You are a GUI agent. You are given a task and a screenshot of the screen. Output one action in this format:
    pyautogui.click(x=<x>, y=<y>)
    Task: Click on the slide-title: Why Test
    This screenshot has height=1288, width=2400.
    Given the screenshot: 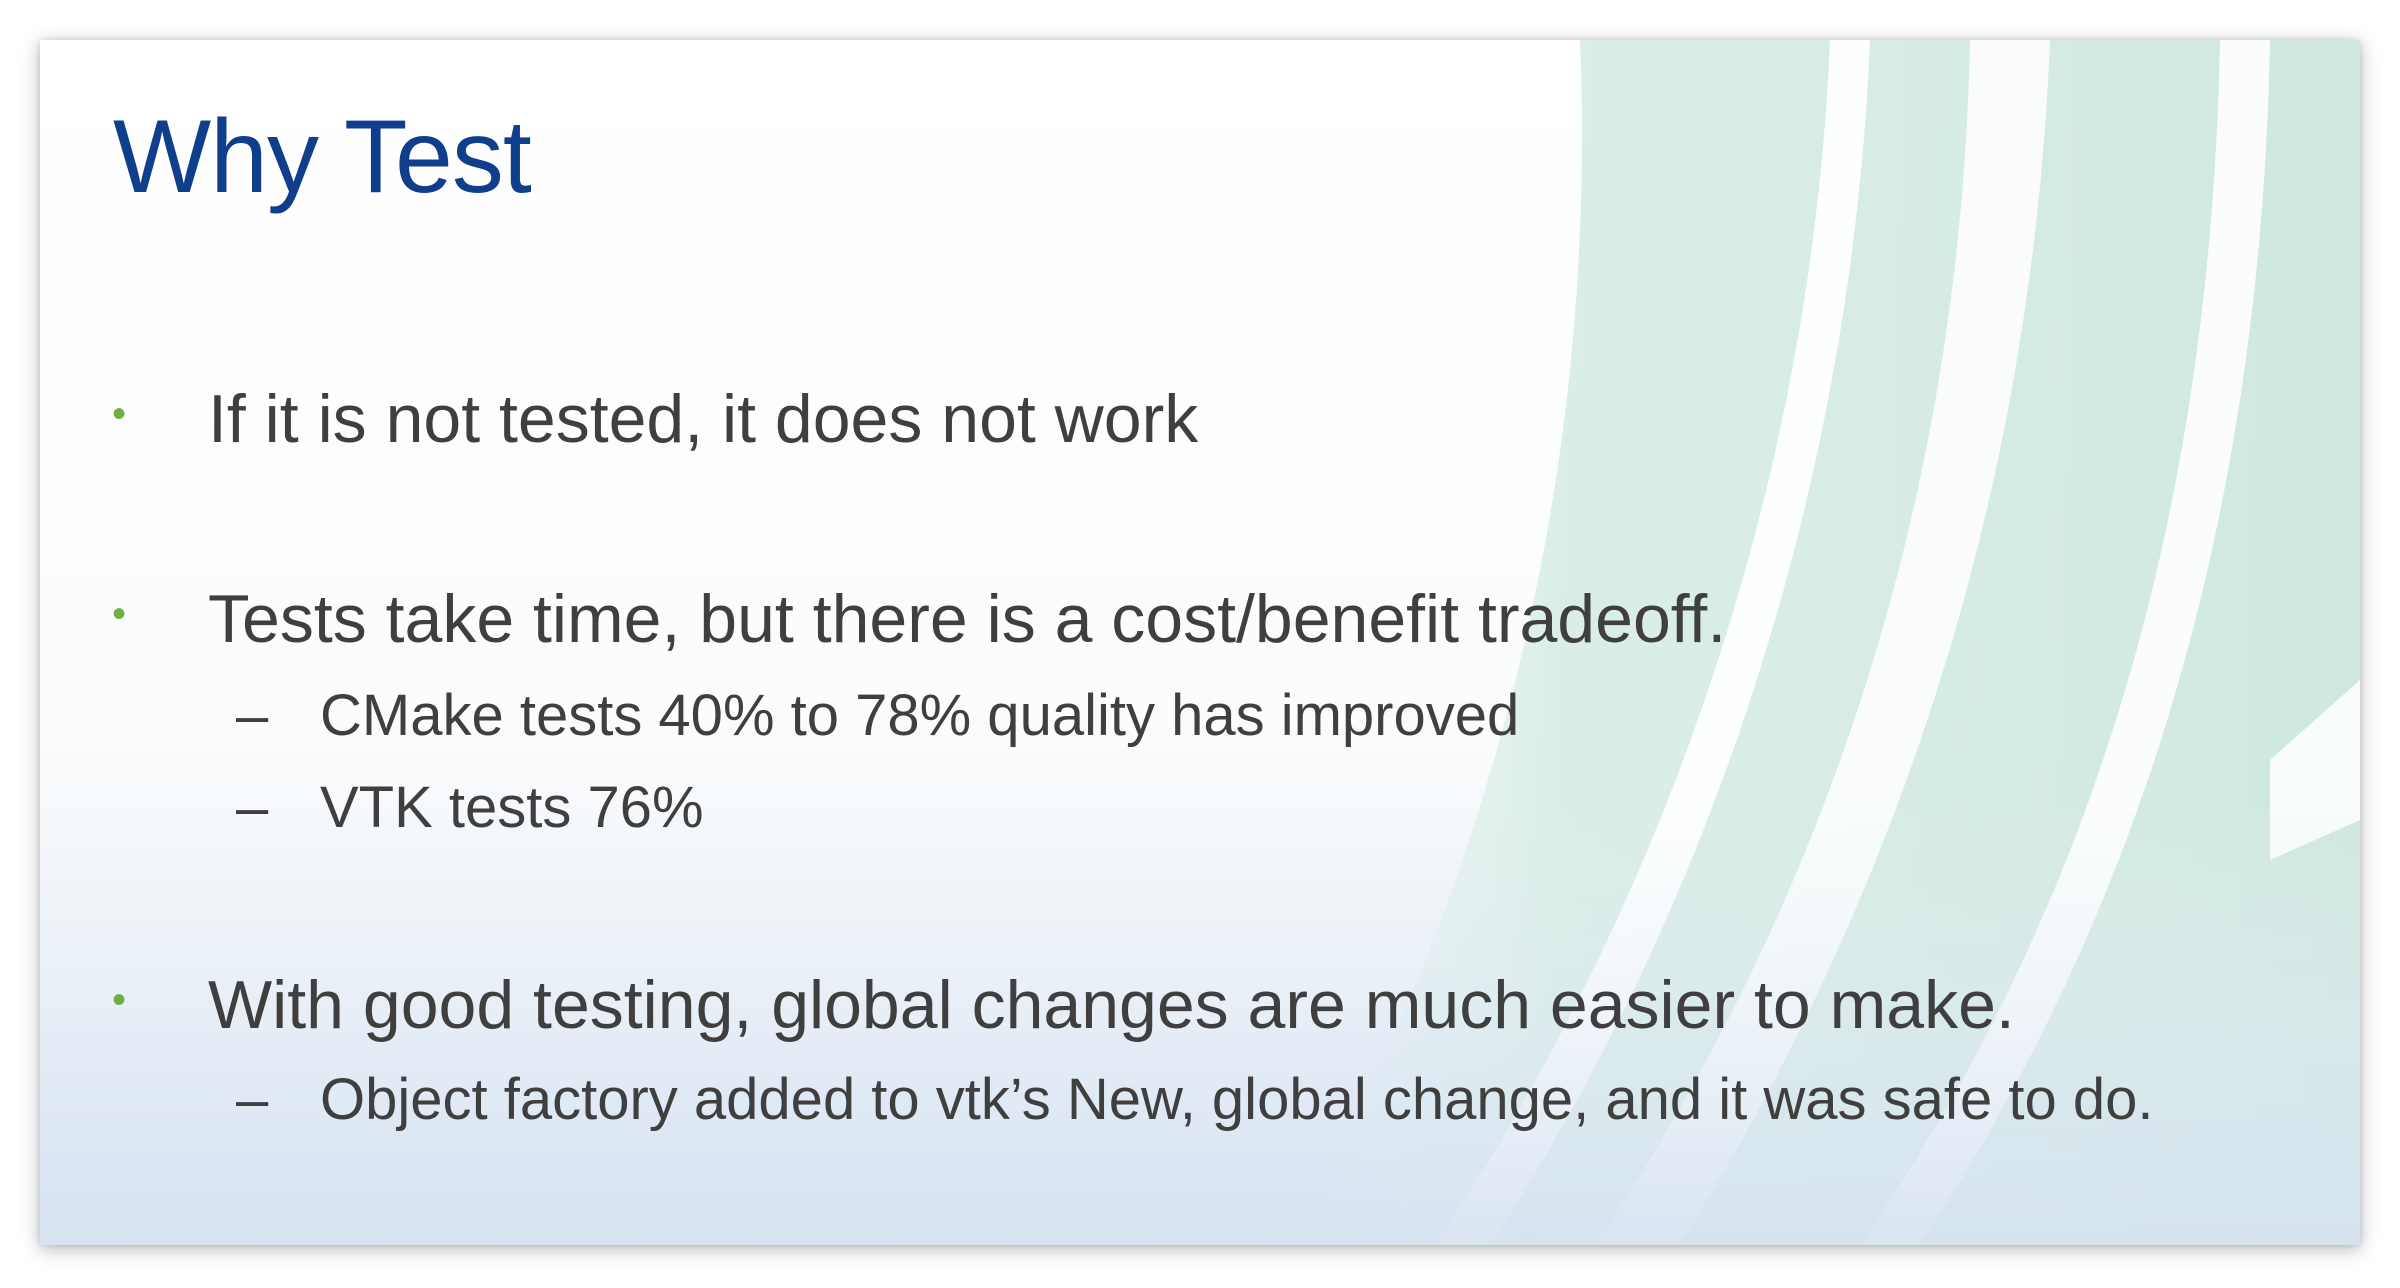 What is the action you would take?
    pyautogui.click(x=322, y=157)
    